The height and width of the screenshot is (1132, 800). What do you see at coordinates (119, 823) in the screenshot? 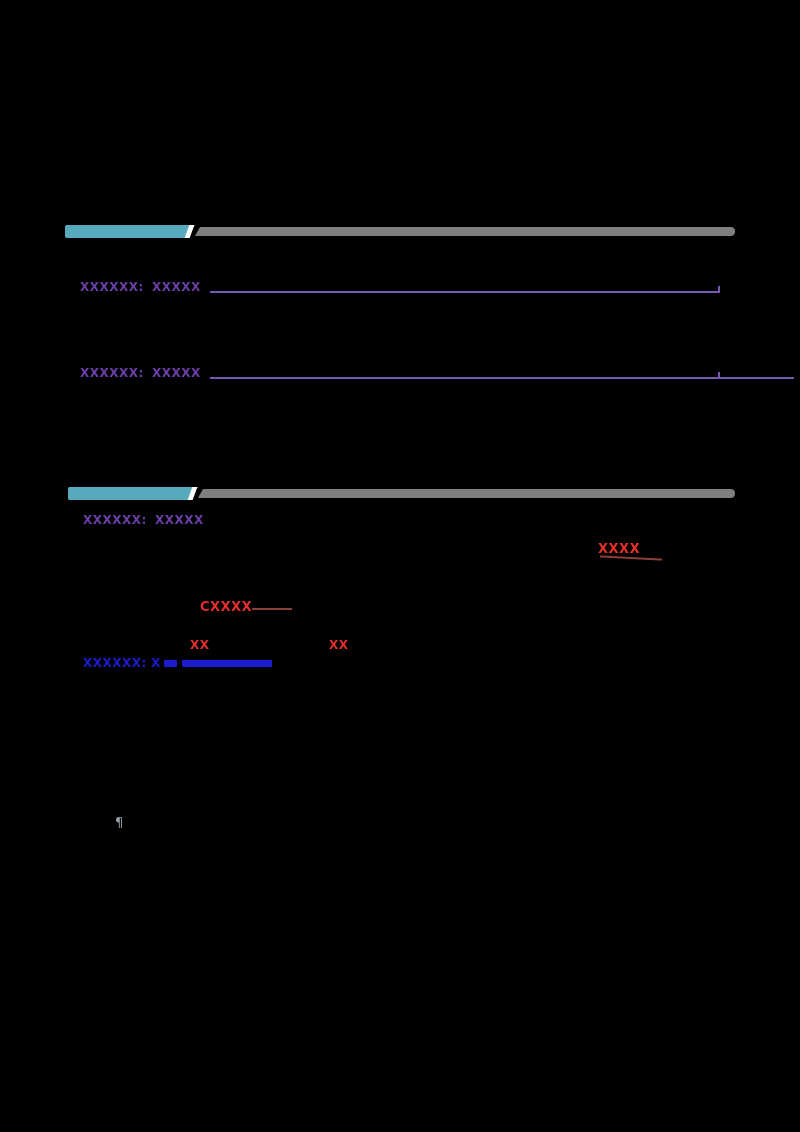
I see `paragraph-mark-icon: ¶` at bounding box center [119, 823].